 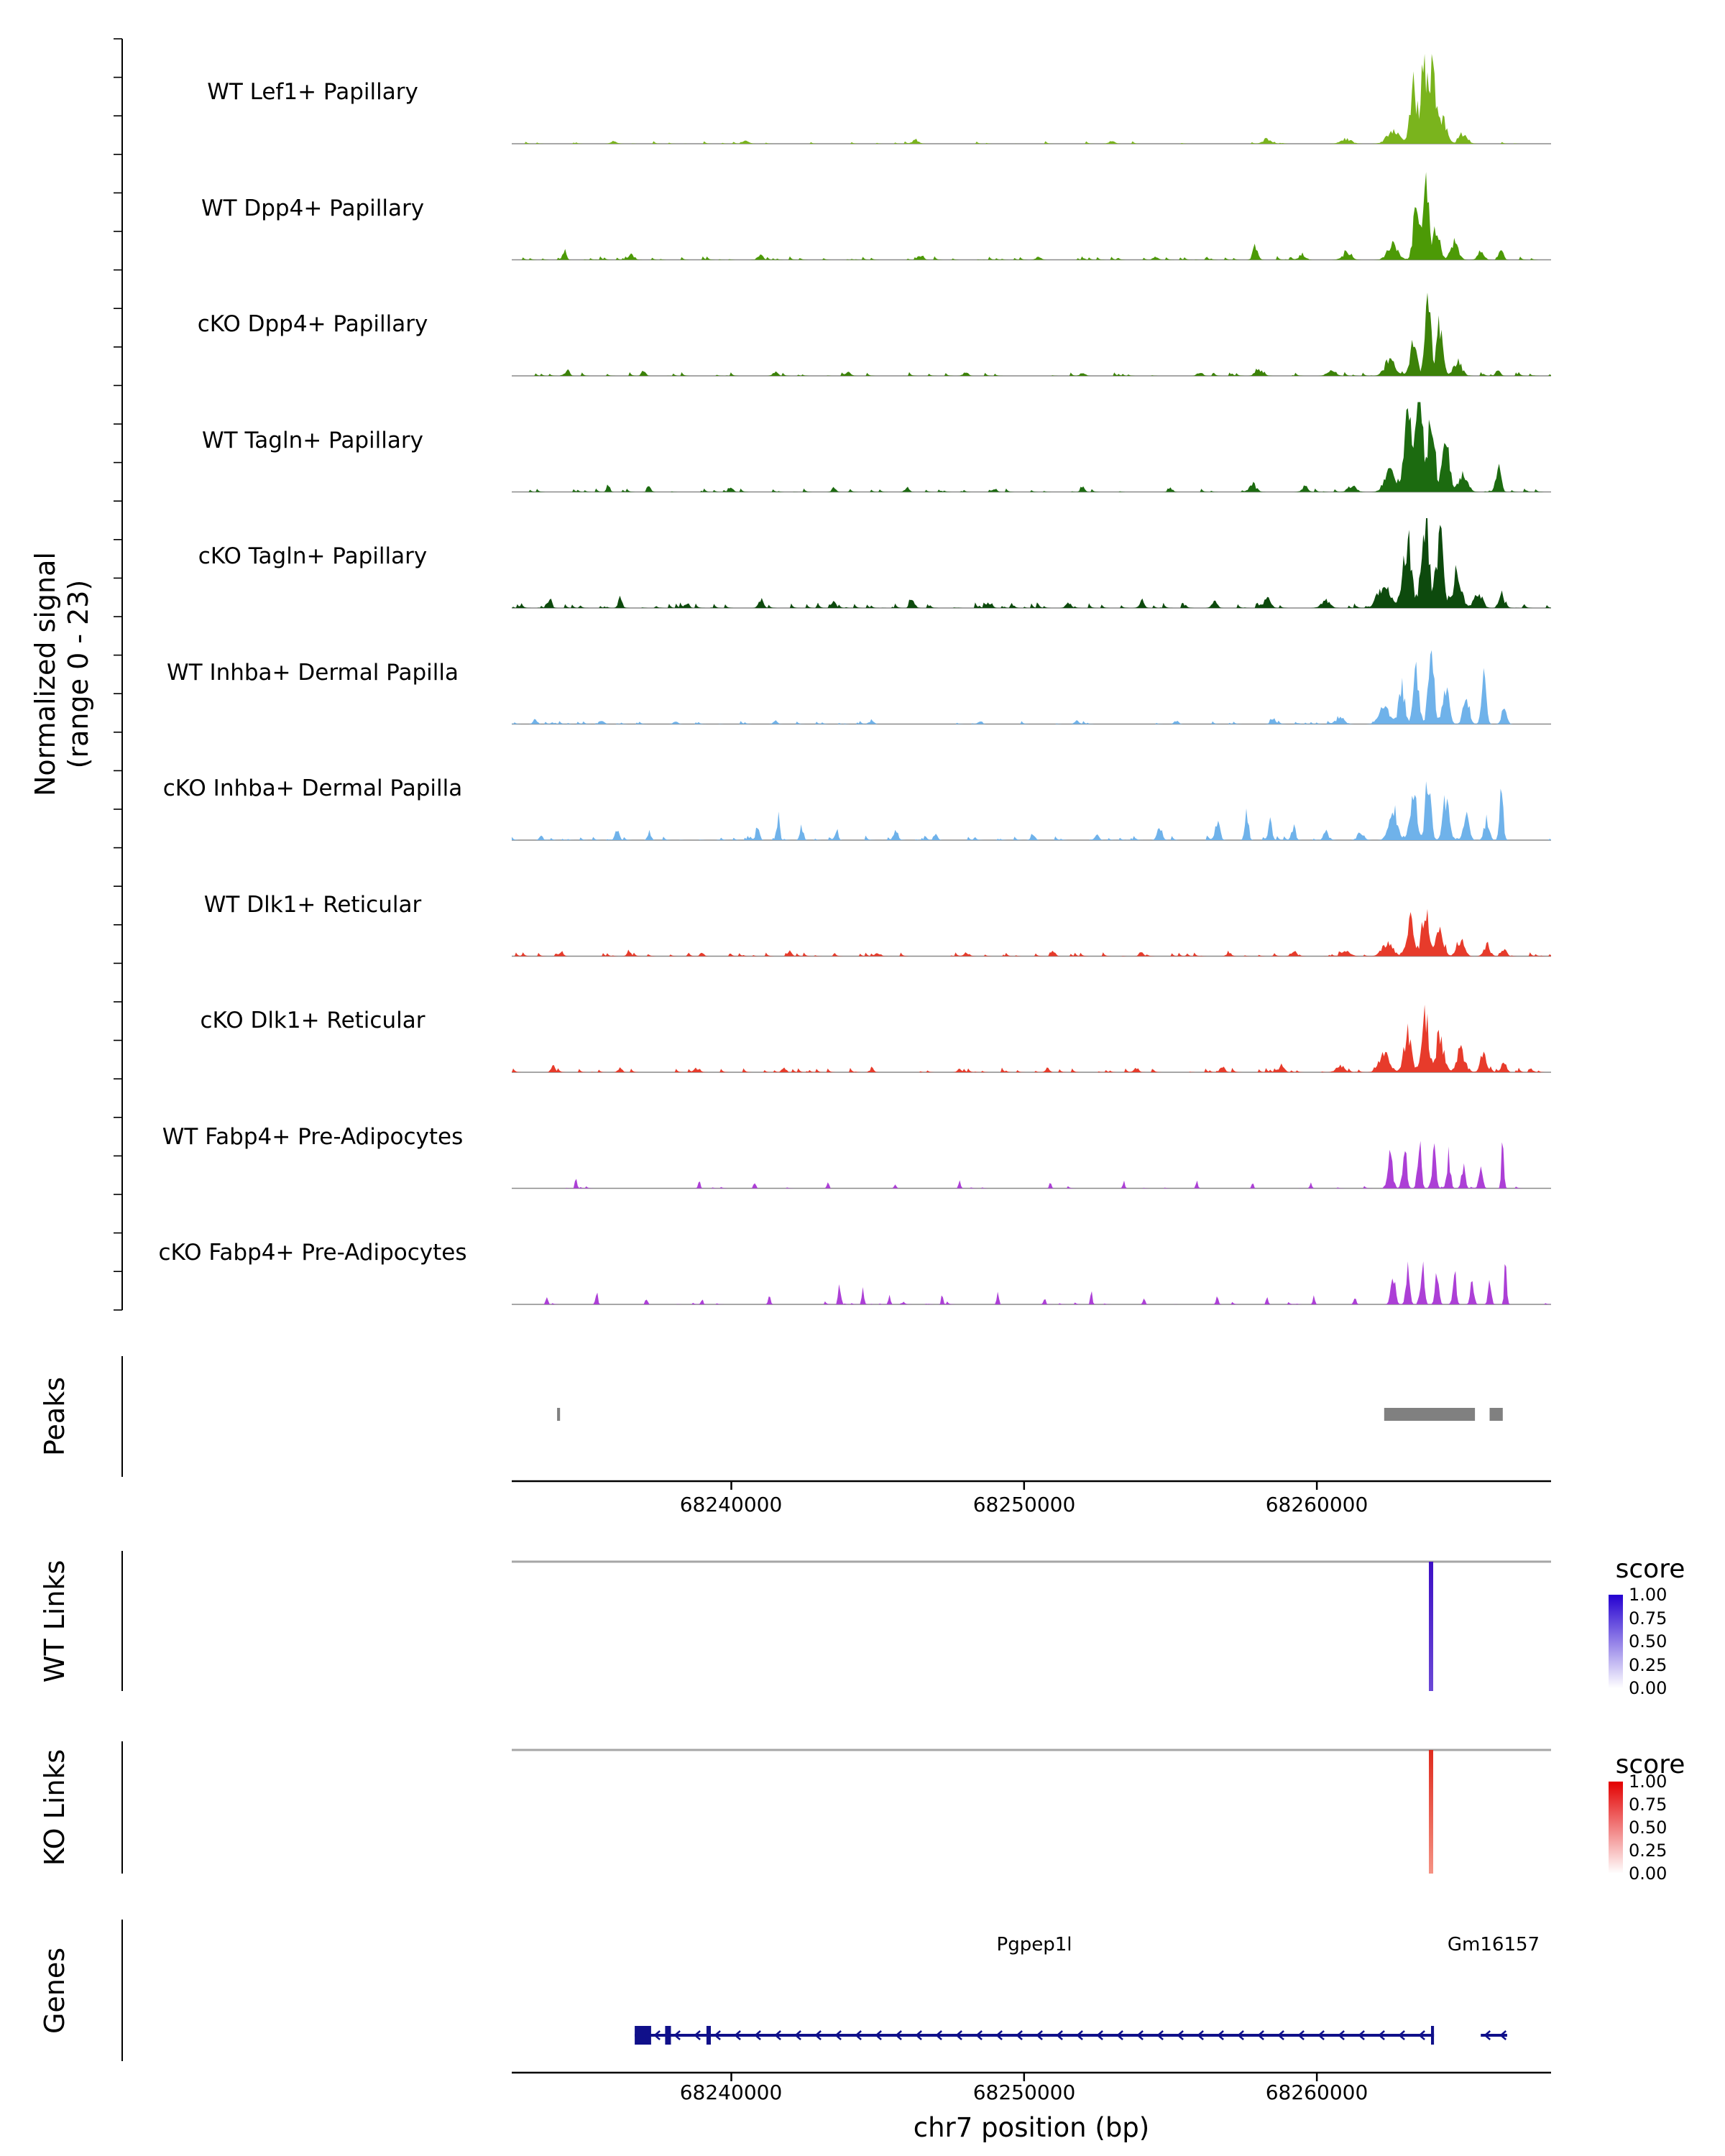 What do you see at coordinates (54, 1991) in the screenshot?
I see `genes-section-label: Genes` at bounding box center [54, 1991].